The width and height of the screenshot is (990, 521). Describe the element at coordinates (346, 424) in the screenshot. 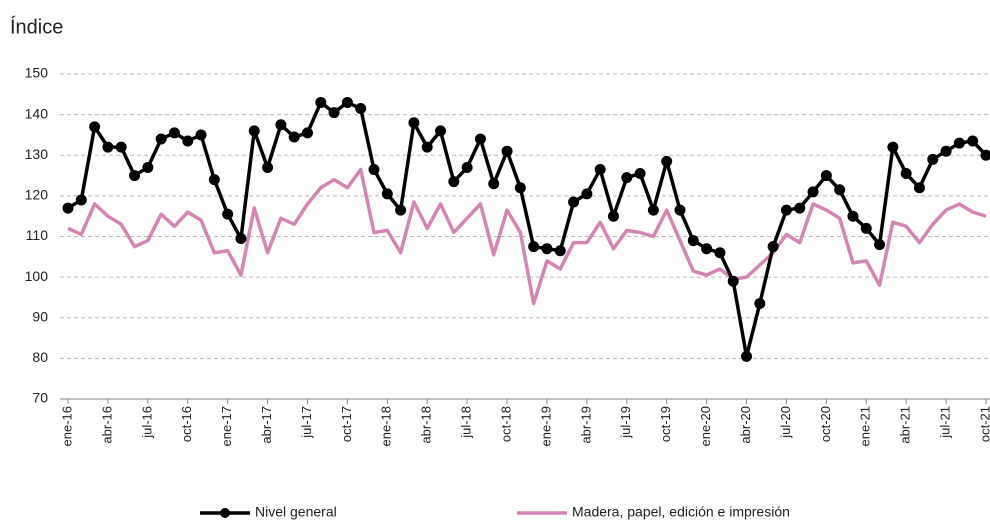

I see `x-tick-label: oct-17` at that location.